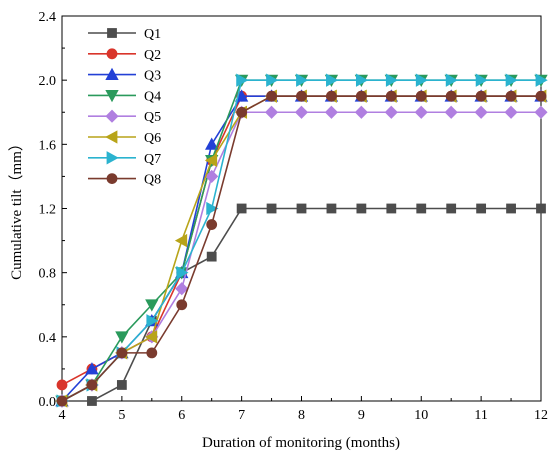  What do you see at coordinates (361, 415) in the screenshot?
I see `x-tick-label: 9` at bounding box center [361, 415].